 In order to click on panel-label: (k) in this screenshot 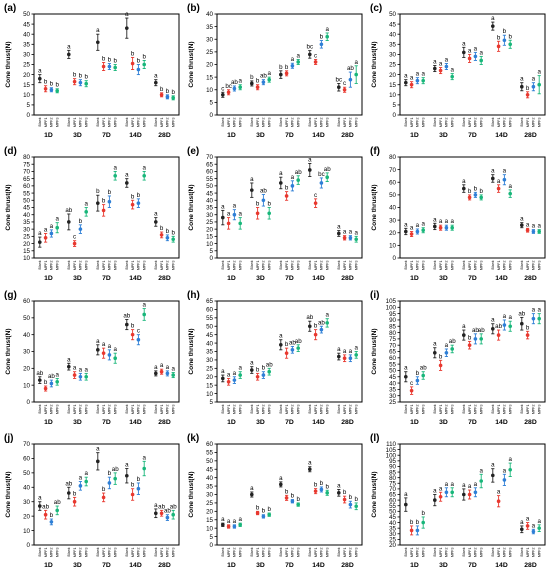, I will do `click(193, 438)`.